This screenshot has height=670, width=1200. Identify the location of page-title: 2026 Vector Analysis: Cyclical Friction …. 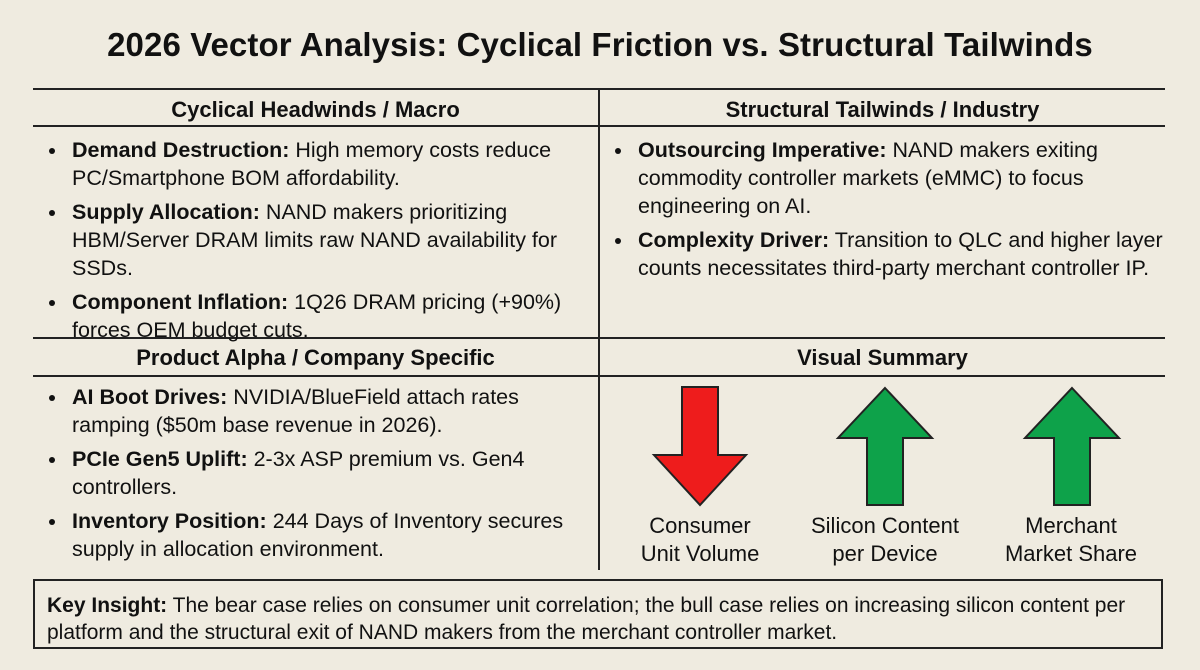
(600, 44).